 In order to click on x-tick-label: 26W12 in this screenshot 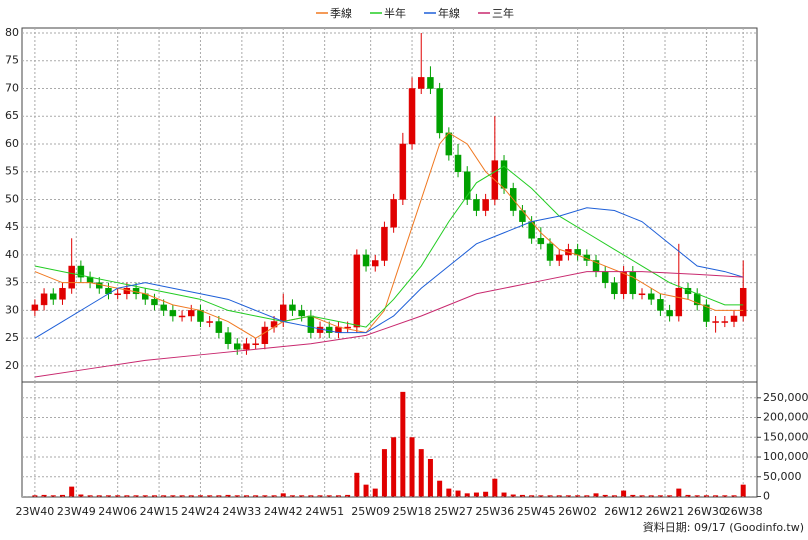, I will do `click(623, 511)`.